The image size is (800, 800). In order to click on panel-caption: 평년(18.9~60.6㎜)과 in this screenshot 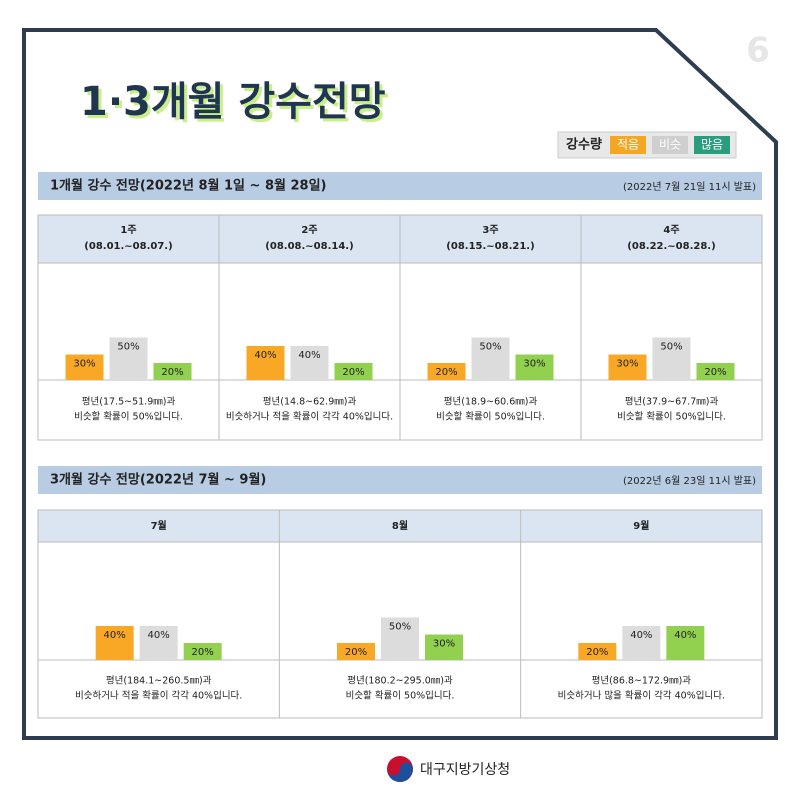, I will do `click(491, 402)`.